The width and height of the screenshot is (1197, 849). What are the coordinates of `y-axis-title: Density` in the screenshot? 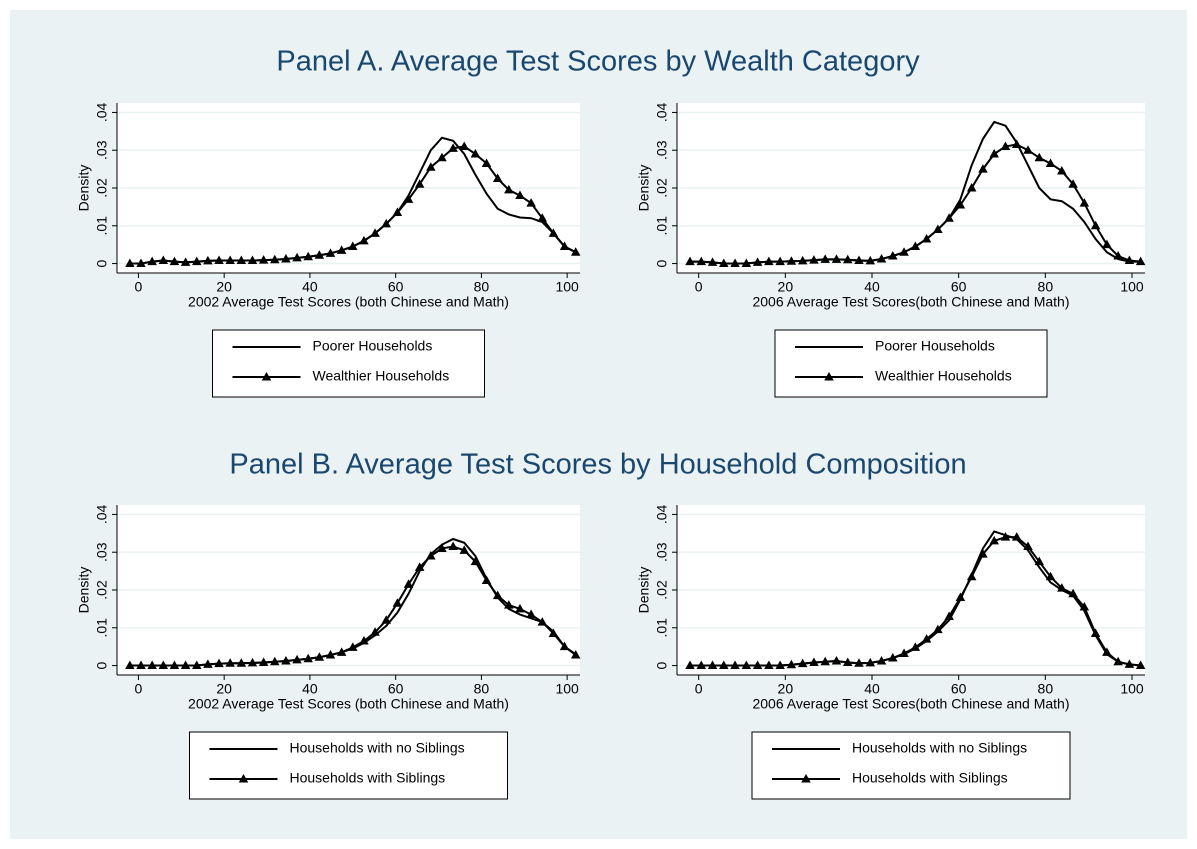 It's located at (84, 590).